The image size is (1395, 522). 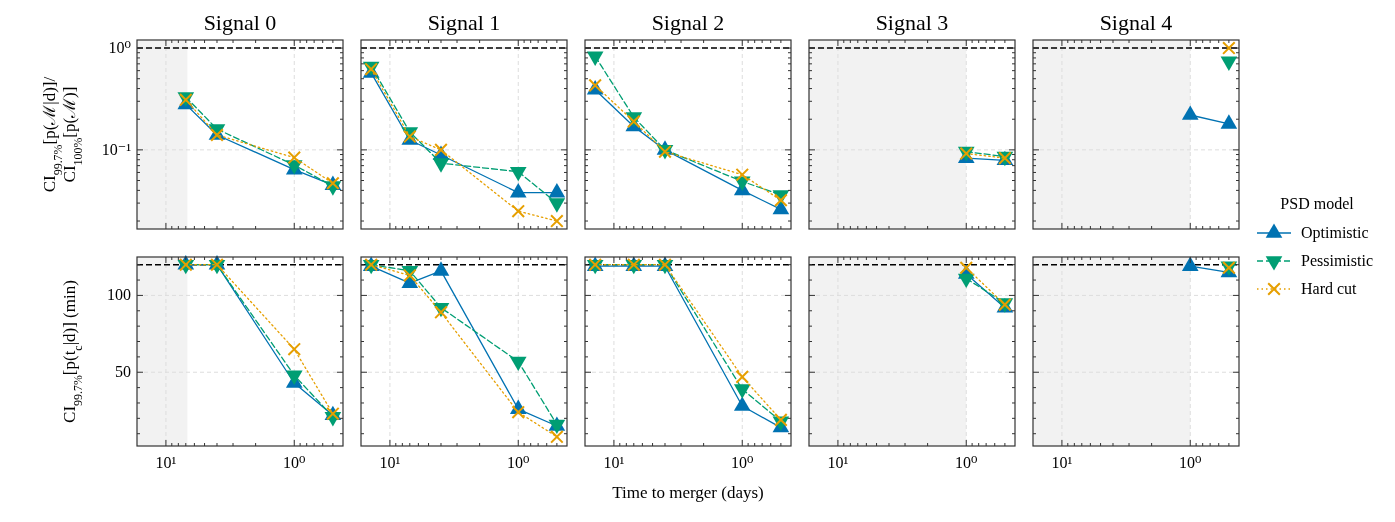 I want to click on x-axis-title: Time to merger (days), so click(x=688, y=492).